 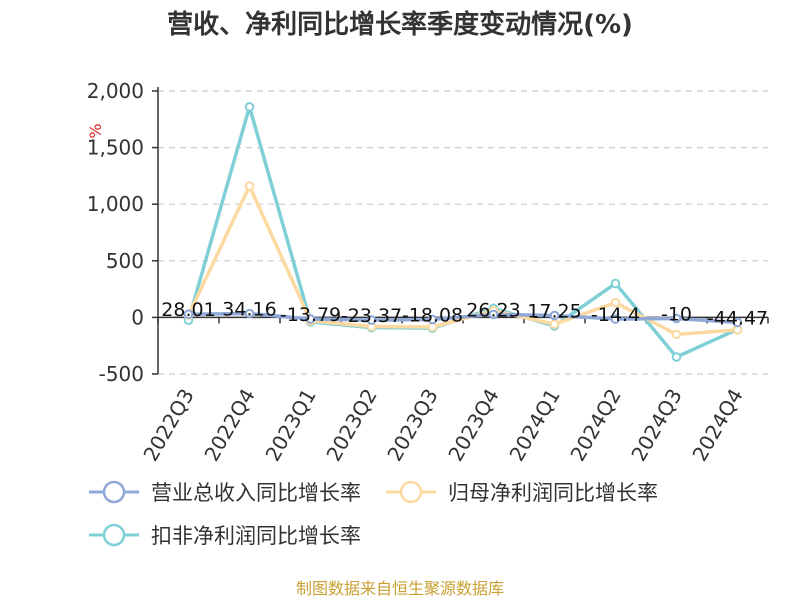 I want to click on data-label: 28.01, so click(x=188, y=310).